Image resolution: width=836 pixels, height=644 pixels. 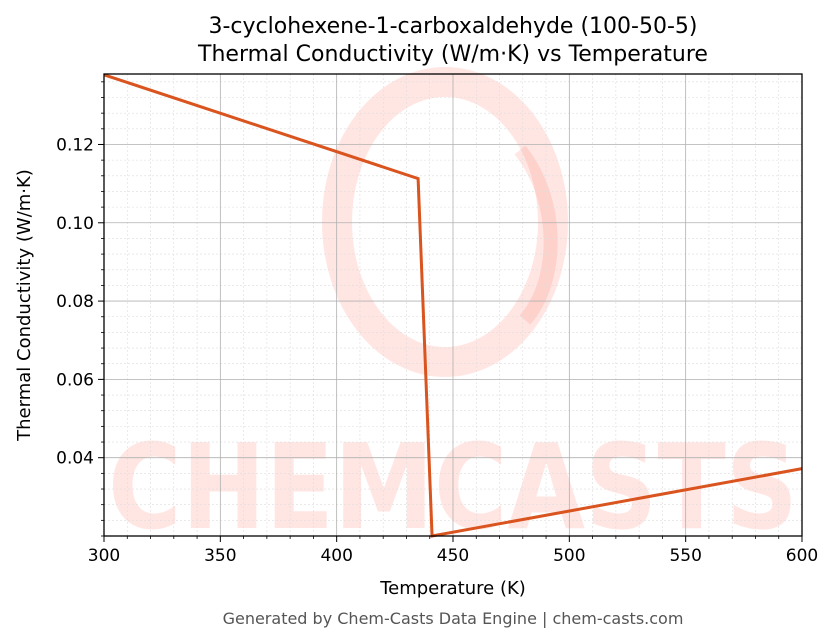 What do you see at coordinates (445, 222) in the screenshot?
I see `watermark-logo` at bounding box center [445, 222].